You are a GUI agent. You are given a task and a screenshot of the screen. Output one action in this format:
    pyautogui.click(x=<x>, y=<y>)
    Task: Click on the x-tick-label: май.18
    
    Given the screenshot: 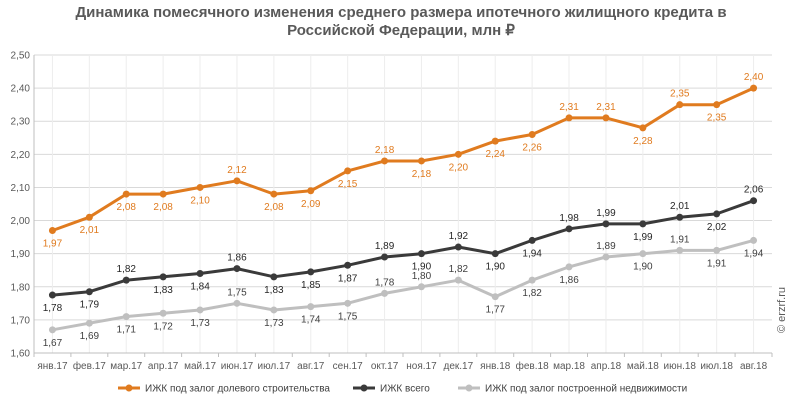 What is the action you would take?
    pyautogui.click(x=643, y=366)
    